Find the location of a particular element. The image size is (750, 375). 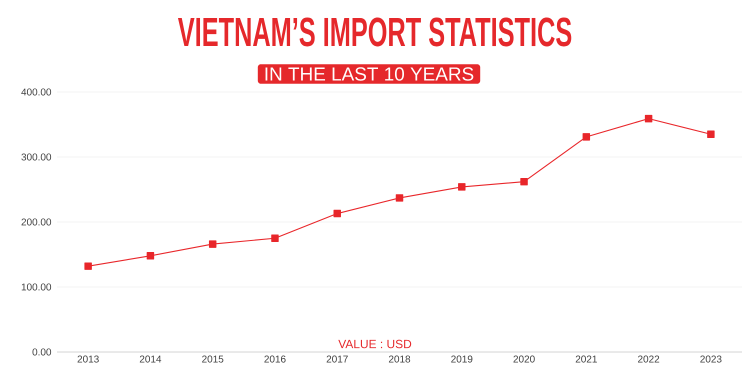

annotation: VALUE : USD is located at coordinates (375, 344).